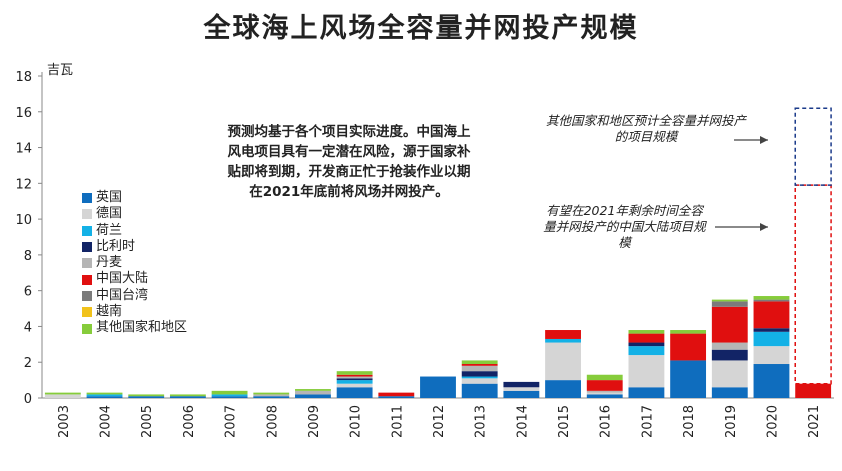 This screenshot has height=471, width=842. I want to click on y-tick-label: 14, so click(23, 149).